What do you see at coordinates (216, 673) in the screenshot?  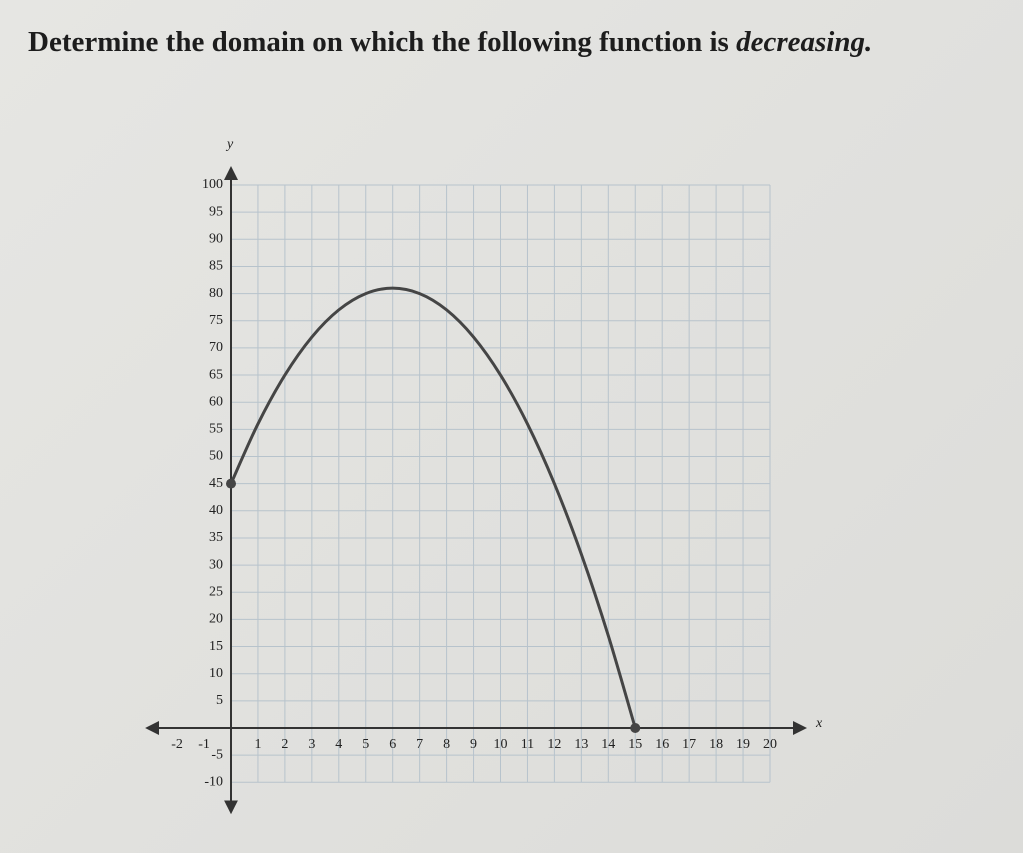 I see `y-tick-label: 10` at bounding box center [216, 673].